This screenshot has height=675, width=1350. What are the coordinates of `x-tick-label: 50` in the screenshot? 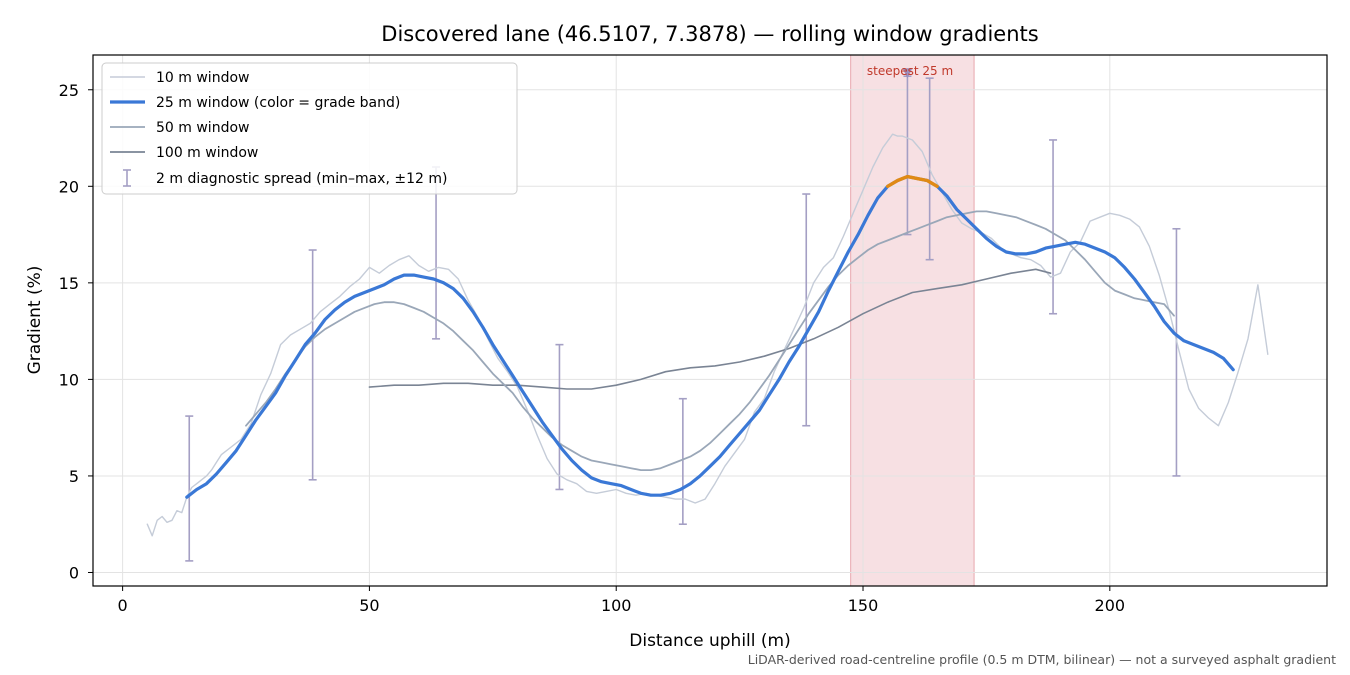 It's located at (369, 605).